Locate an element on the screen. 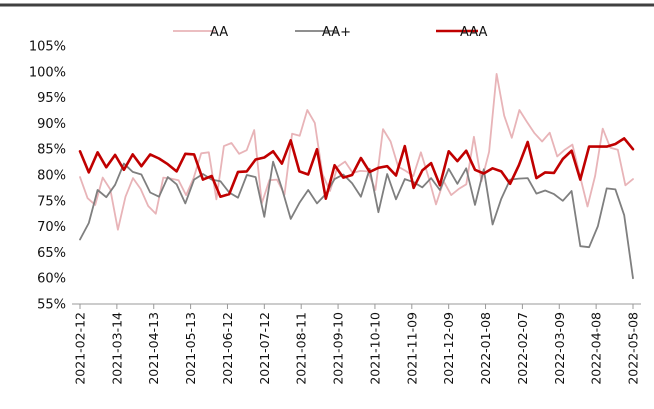 The height and width of the screenshot is (409, 654). y-tick-label: 70% is located at coordinates (51, 227).